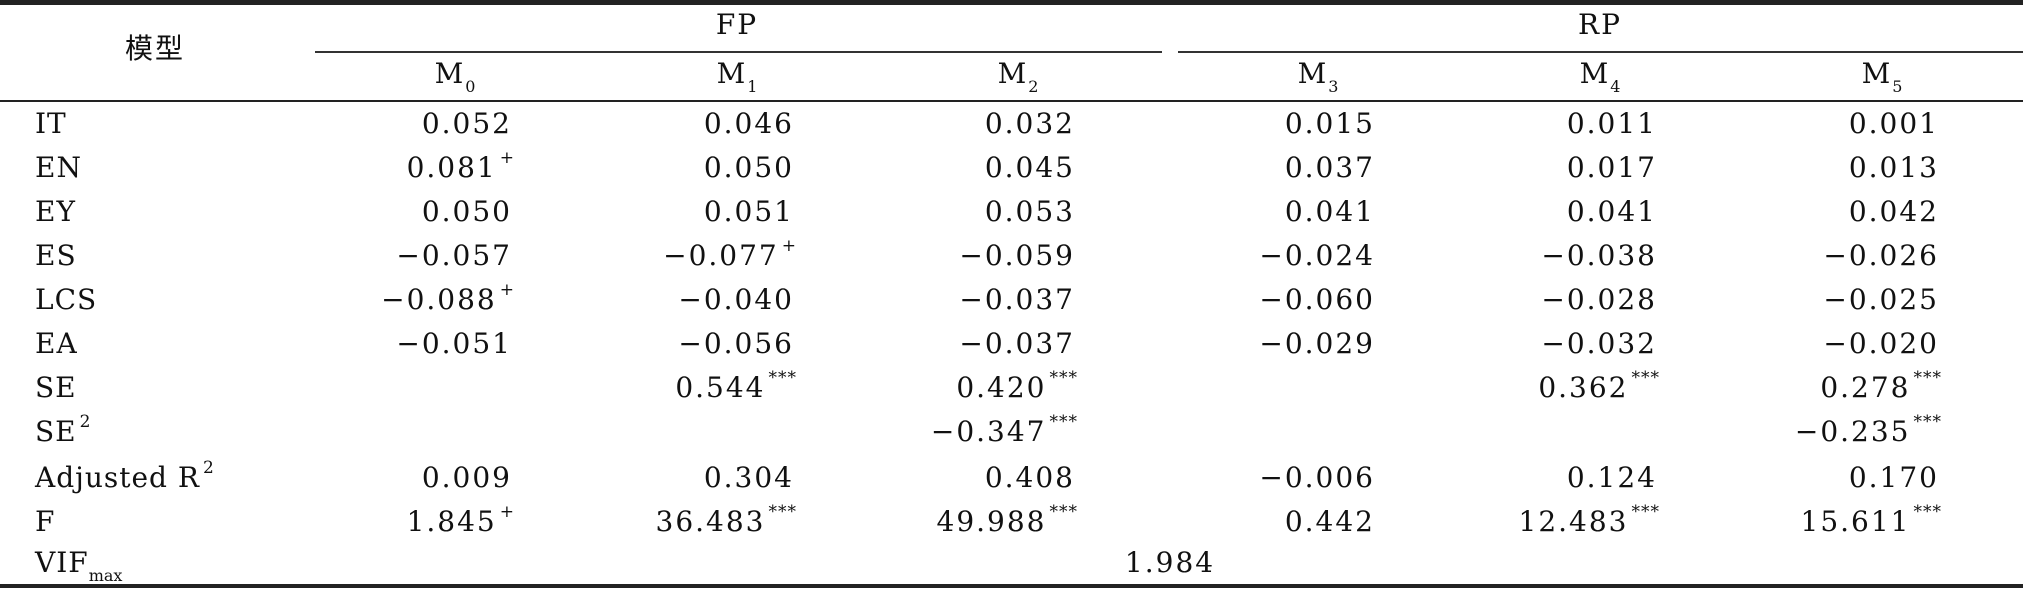 The height and width of the screenshot is (589, 2023). I want to click on table-cell: −0.040, so click(736, 299).